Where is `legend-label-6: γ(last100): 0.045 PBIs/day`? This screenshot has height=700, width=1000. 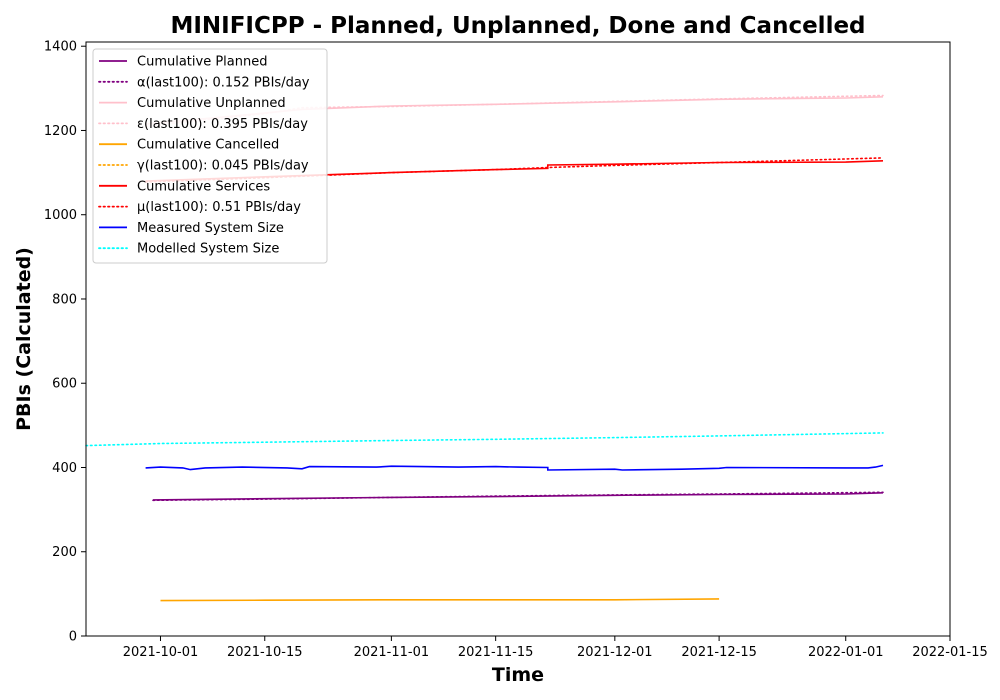 legend-label-6: γ(last100): 0.045 PBIs/day is located at coordinates (223, 166).